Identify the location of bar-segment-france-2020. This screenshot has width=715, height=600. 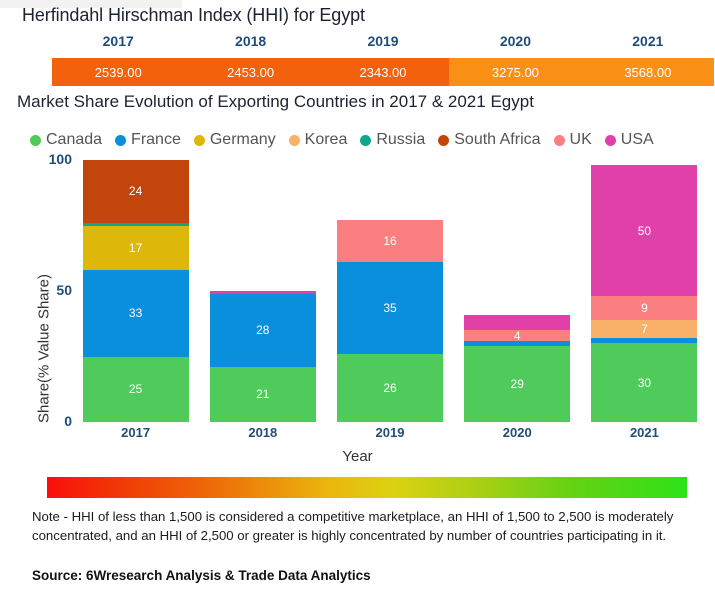
(517, 343).